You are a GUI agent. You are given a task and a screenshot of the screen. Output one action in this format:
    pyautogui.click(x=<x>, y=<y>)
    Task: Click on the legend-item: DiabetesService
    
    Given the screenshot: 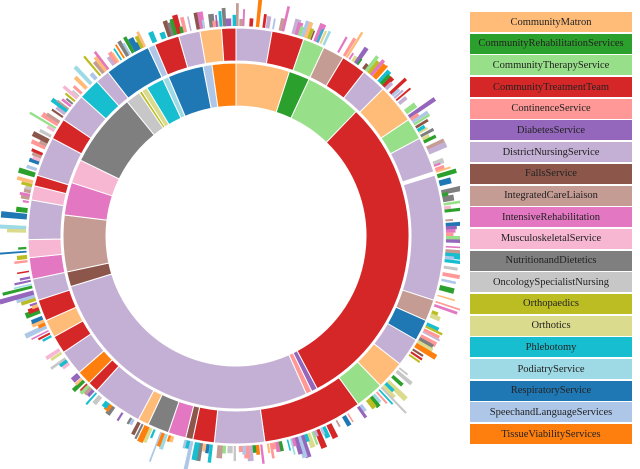 What is the action you would take?
    pyautogui.click(x=551, y=130)
    